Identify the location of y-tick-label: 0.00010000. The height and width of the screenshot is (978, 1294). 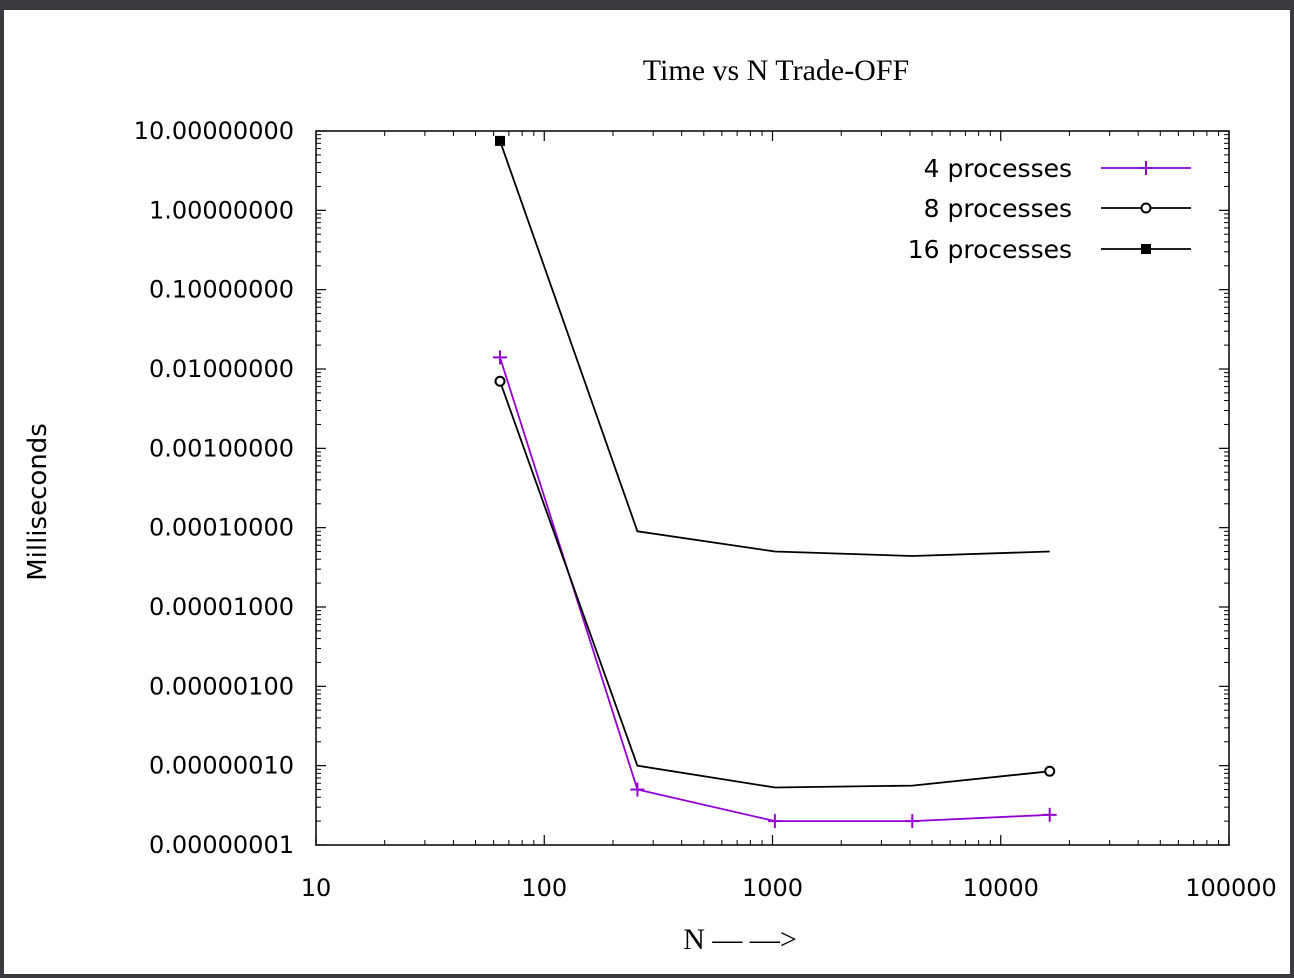
(221, 528).